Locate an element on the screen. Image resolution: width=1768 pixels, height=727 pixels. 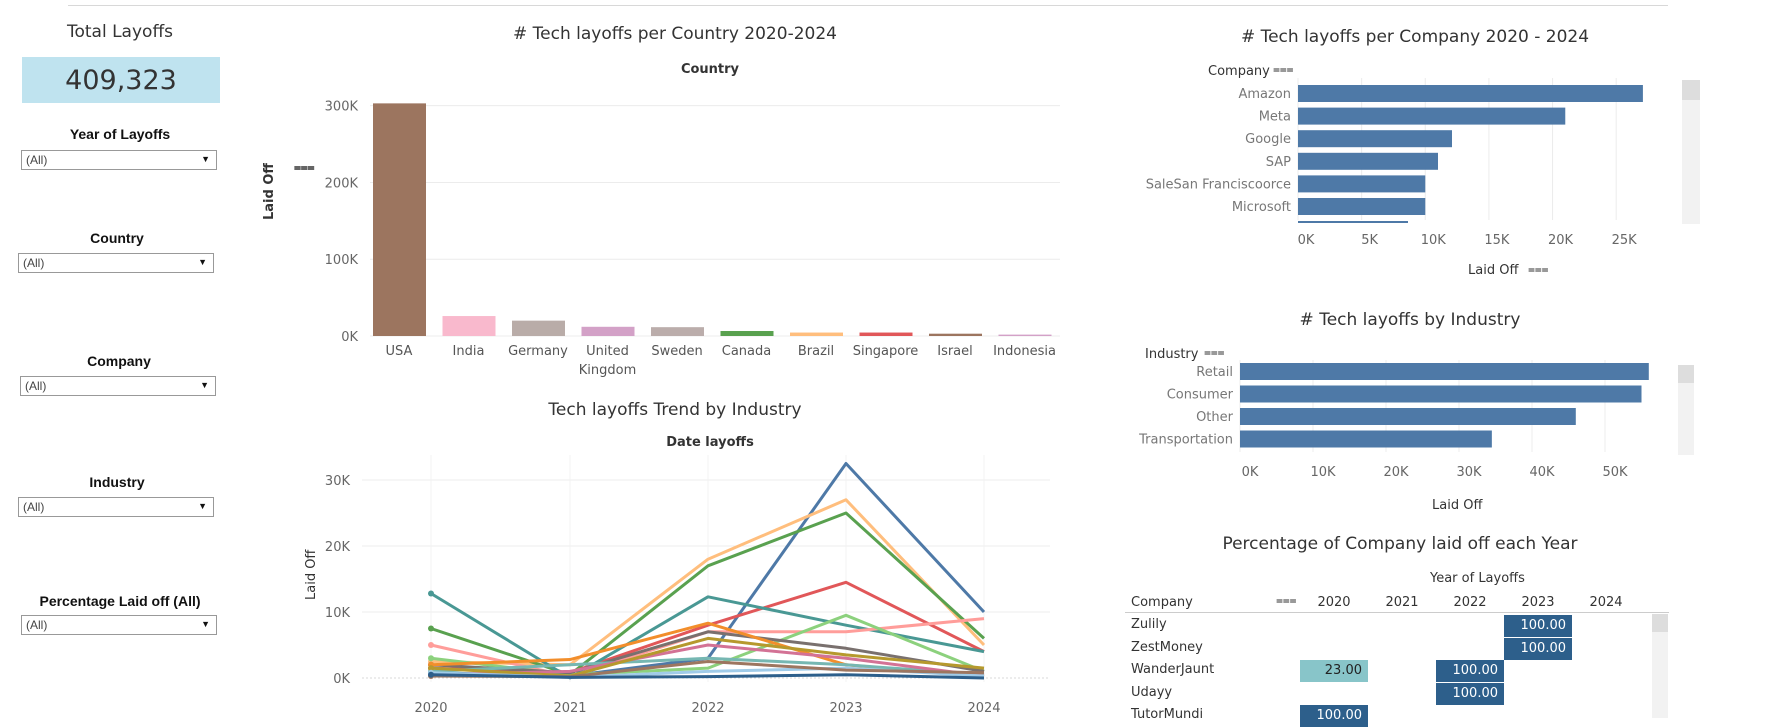
x-tick-label: Singapore is located at coordinates (886, 351).